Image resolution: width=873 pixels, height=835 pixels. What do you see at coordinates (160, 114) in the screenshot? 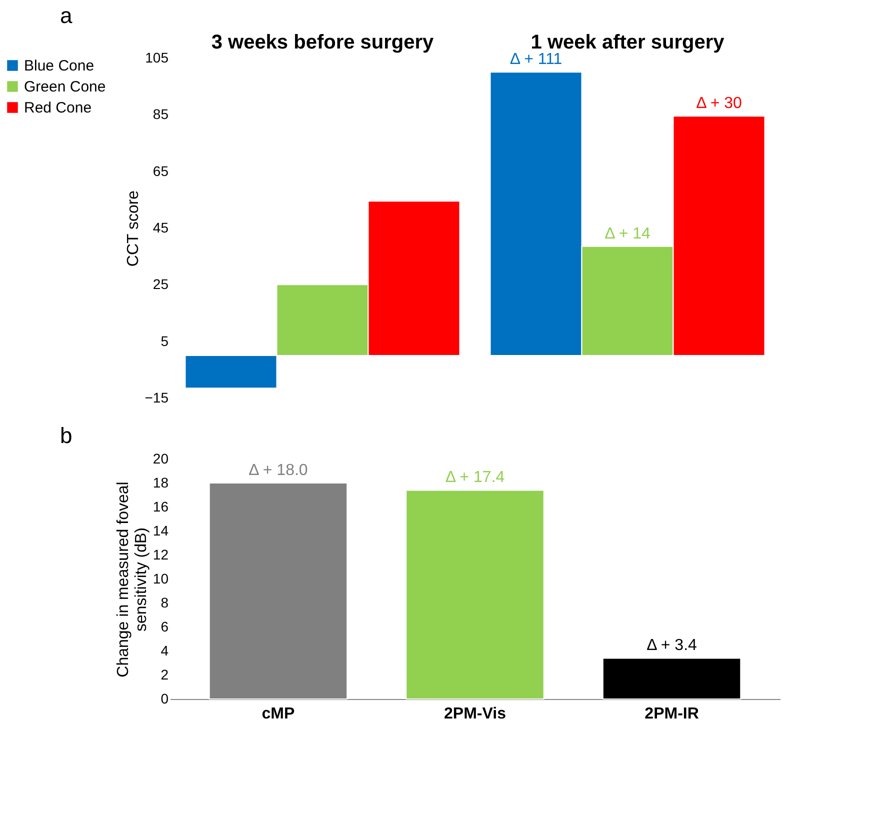
I see `y-tick-label: 85` at bounding box center [160, 114].